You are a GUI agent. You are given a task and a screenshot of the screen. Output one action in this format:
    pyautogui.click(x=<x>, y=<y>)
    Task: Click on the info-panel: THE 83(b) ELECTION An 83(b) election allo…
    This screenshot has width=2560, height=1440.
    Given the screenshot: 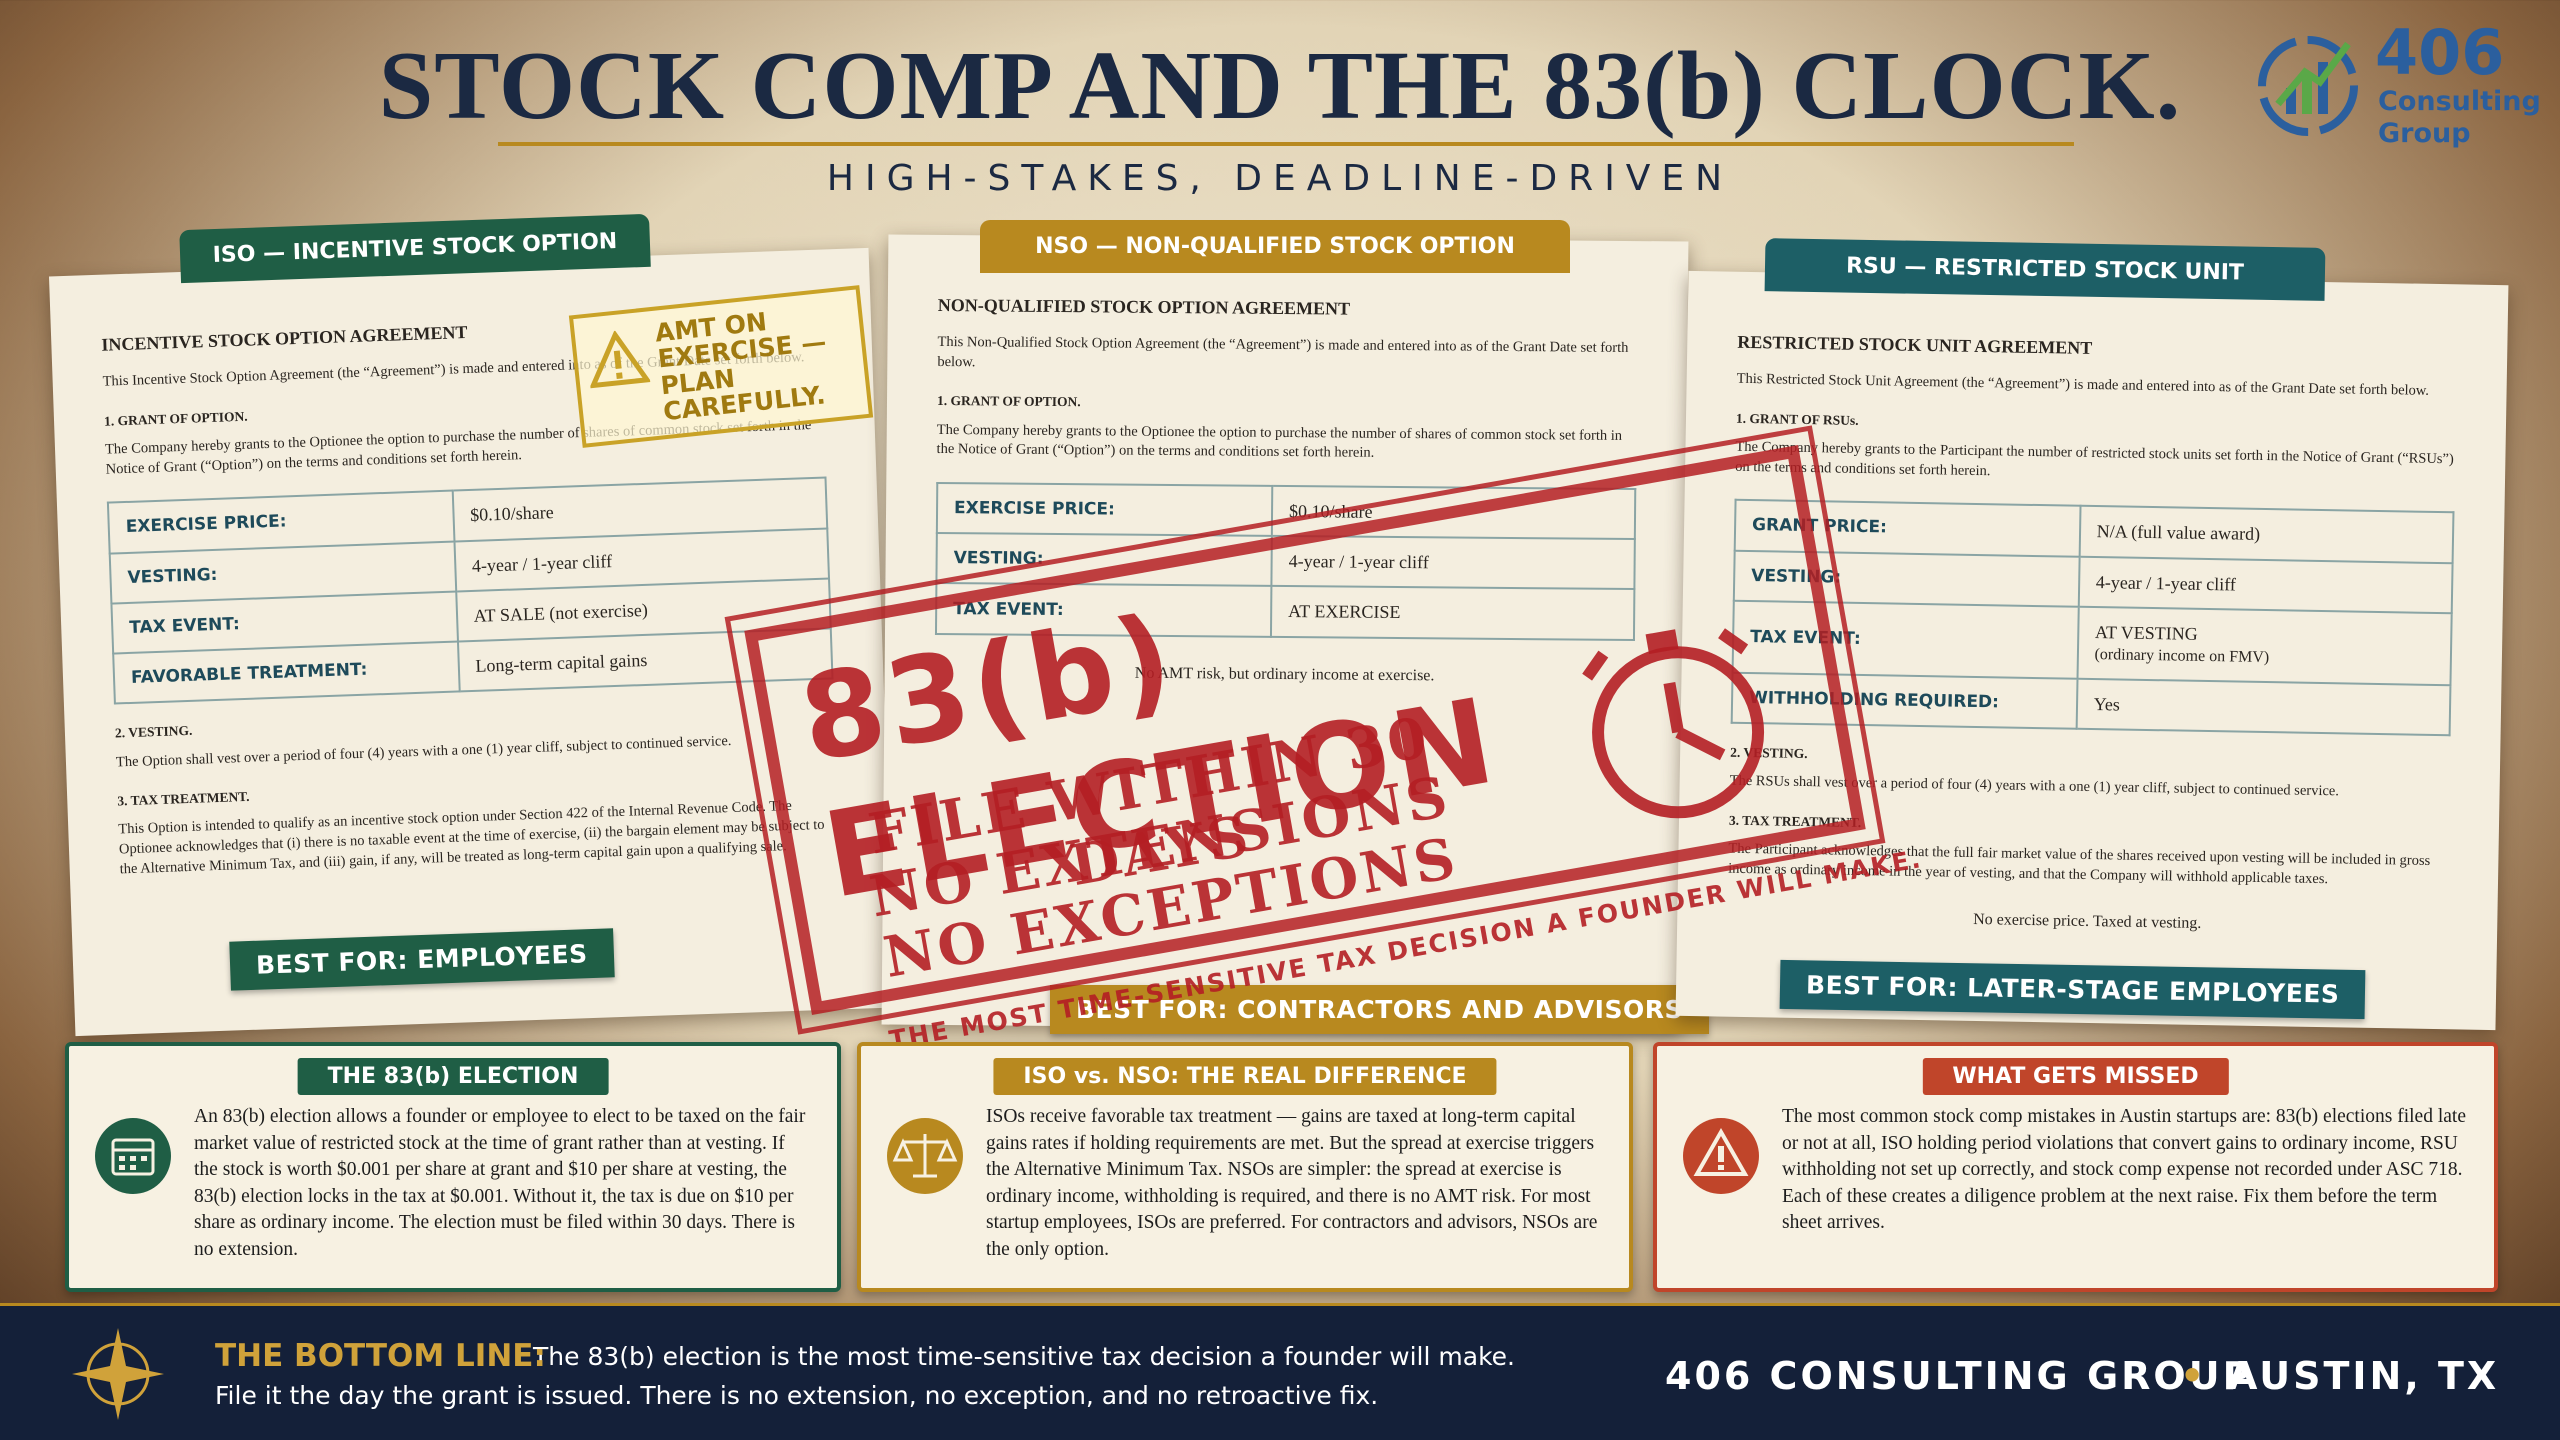 What is the action you would take?
    pyautogui.click(x=453, y=1167)
    